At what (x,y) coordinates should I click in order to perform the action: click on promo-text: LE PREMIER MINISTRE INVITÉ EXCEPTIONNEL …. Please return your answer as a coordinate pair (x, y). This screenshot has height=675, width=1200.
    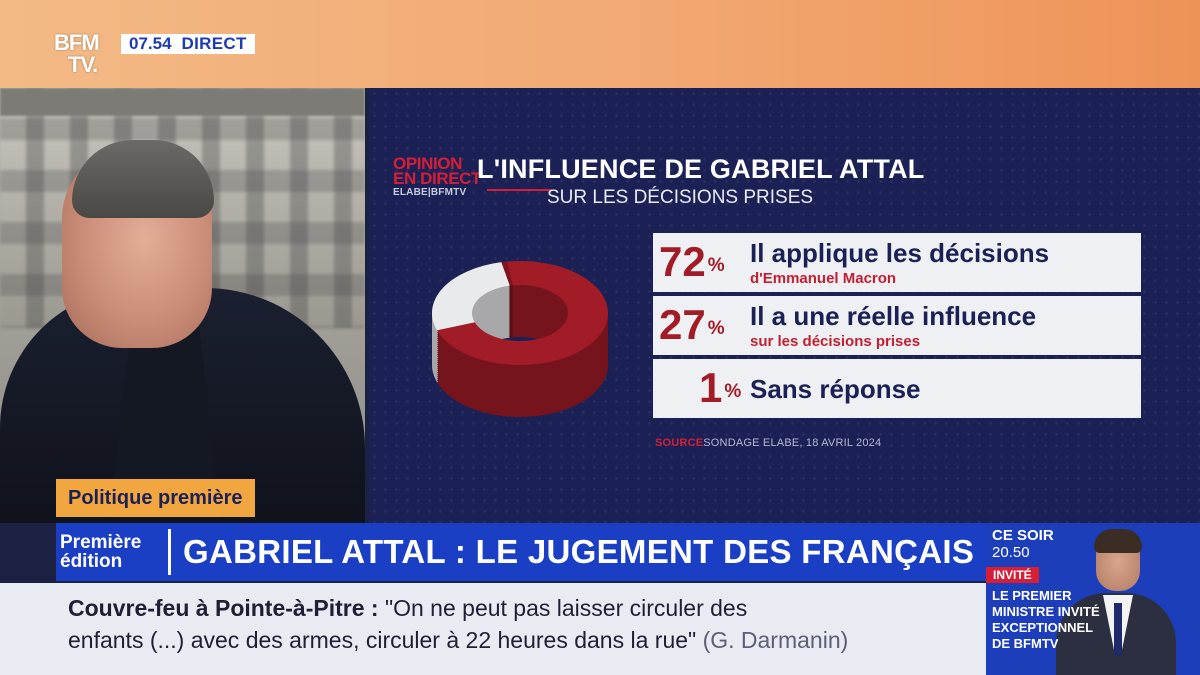
    Looking at the image, I should click on (1046, 619).